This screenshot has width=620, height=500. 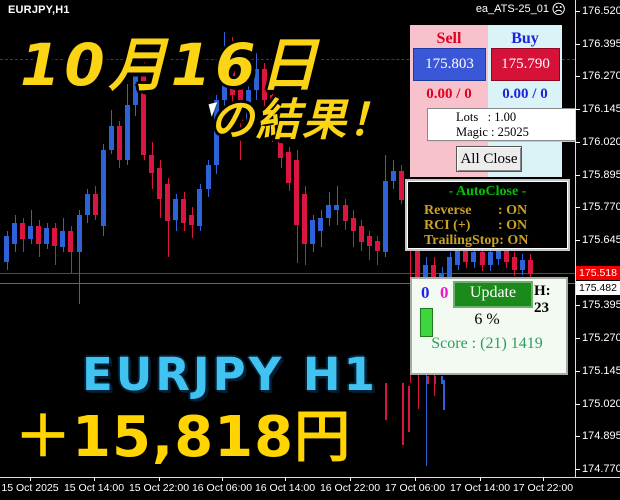 I want to click on sell-price-button: 175.803, so click(x=449, y=64).